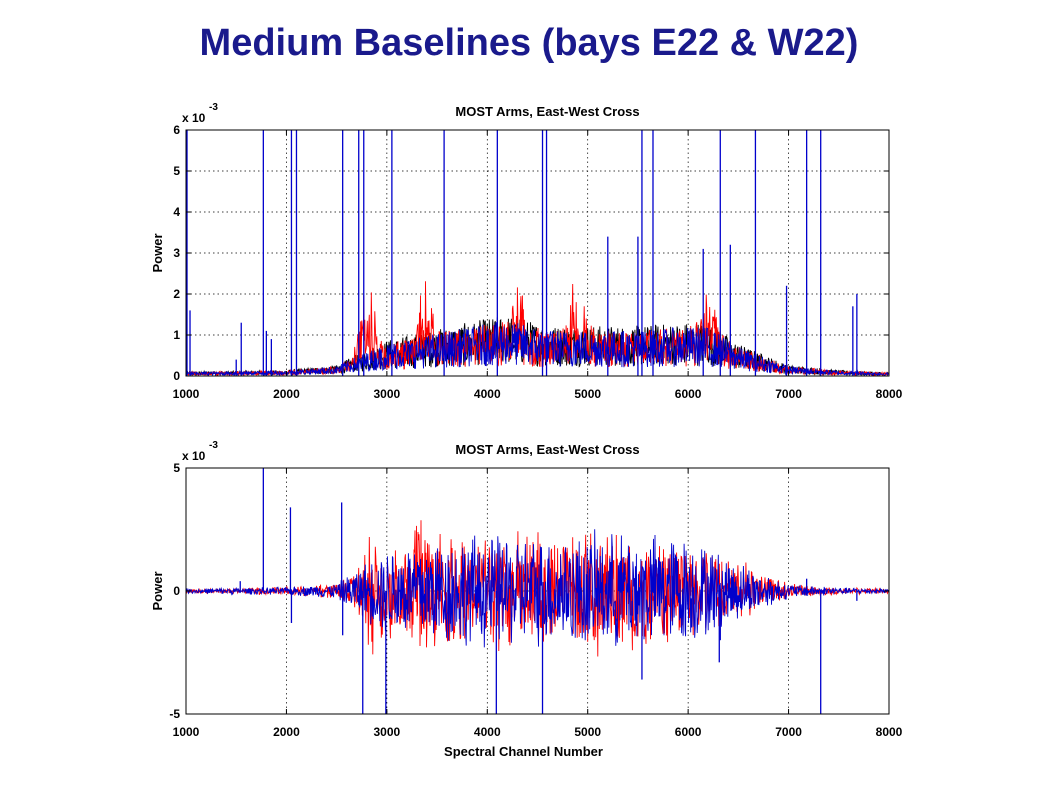 The width and height of the screenshot is (1058, 793). What do you see at coordinates (688, 394) in the screenshot?
I see `top-xtick-label: 6000` at bounding box center [688, 394].